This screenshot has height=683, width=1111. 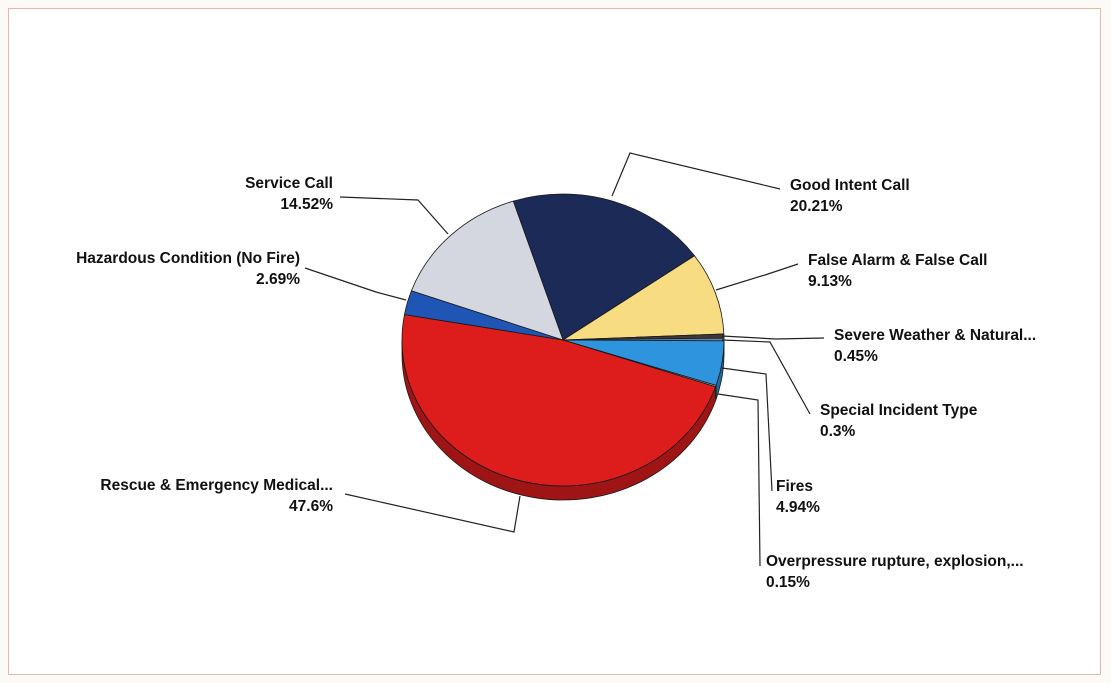 What do you see at coordinates (394, 215) in the screenshot?
I see `leader-line-service-call` at bounding box center [394, 215].